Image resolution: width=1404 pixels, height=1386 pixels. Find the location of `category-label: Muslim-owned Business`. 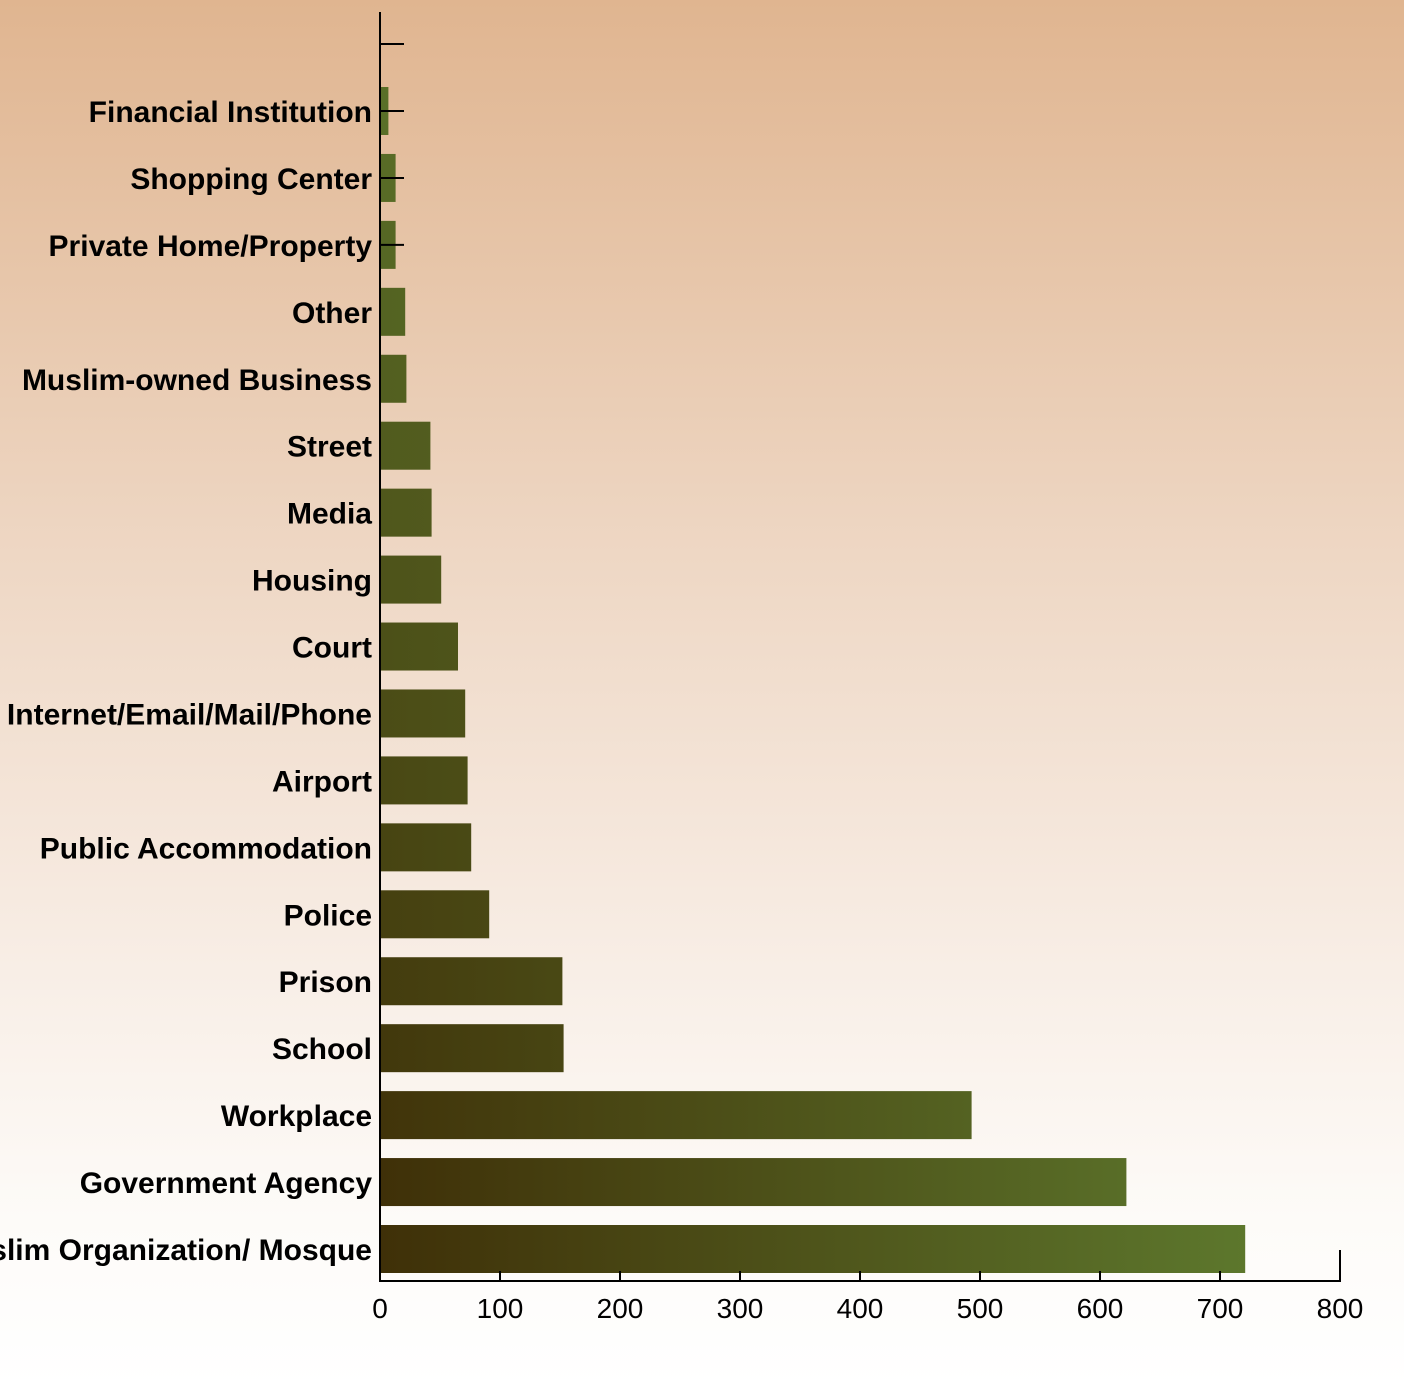

category-label: Muslim-owned Business is located at coordinates (197, 380).